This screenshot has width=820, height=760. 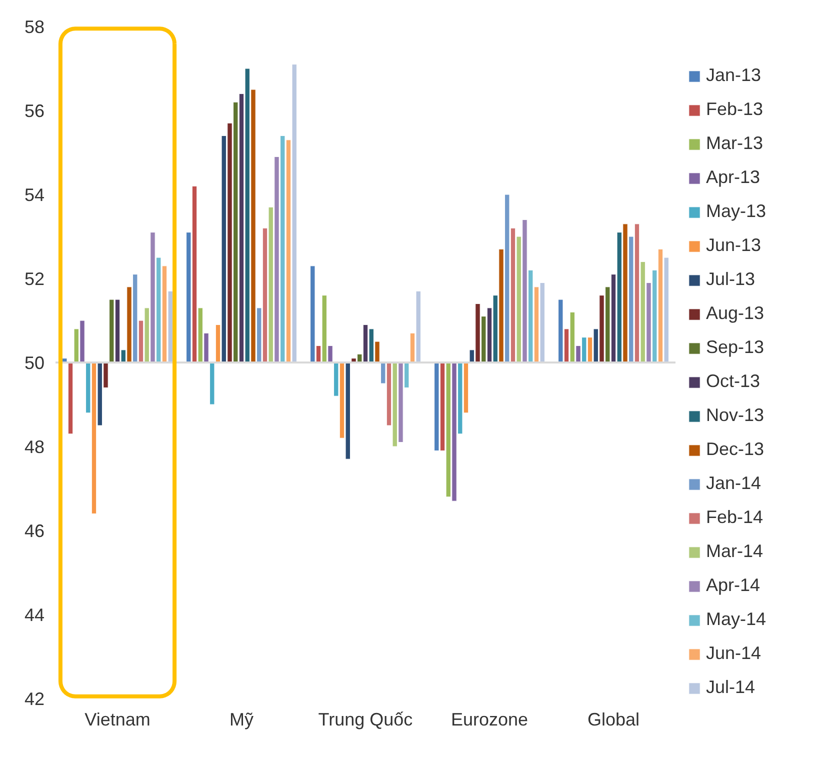 I want to click on legend-label: Feb-13, so click(x=735, y=109).